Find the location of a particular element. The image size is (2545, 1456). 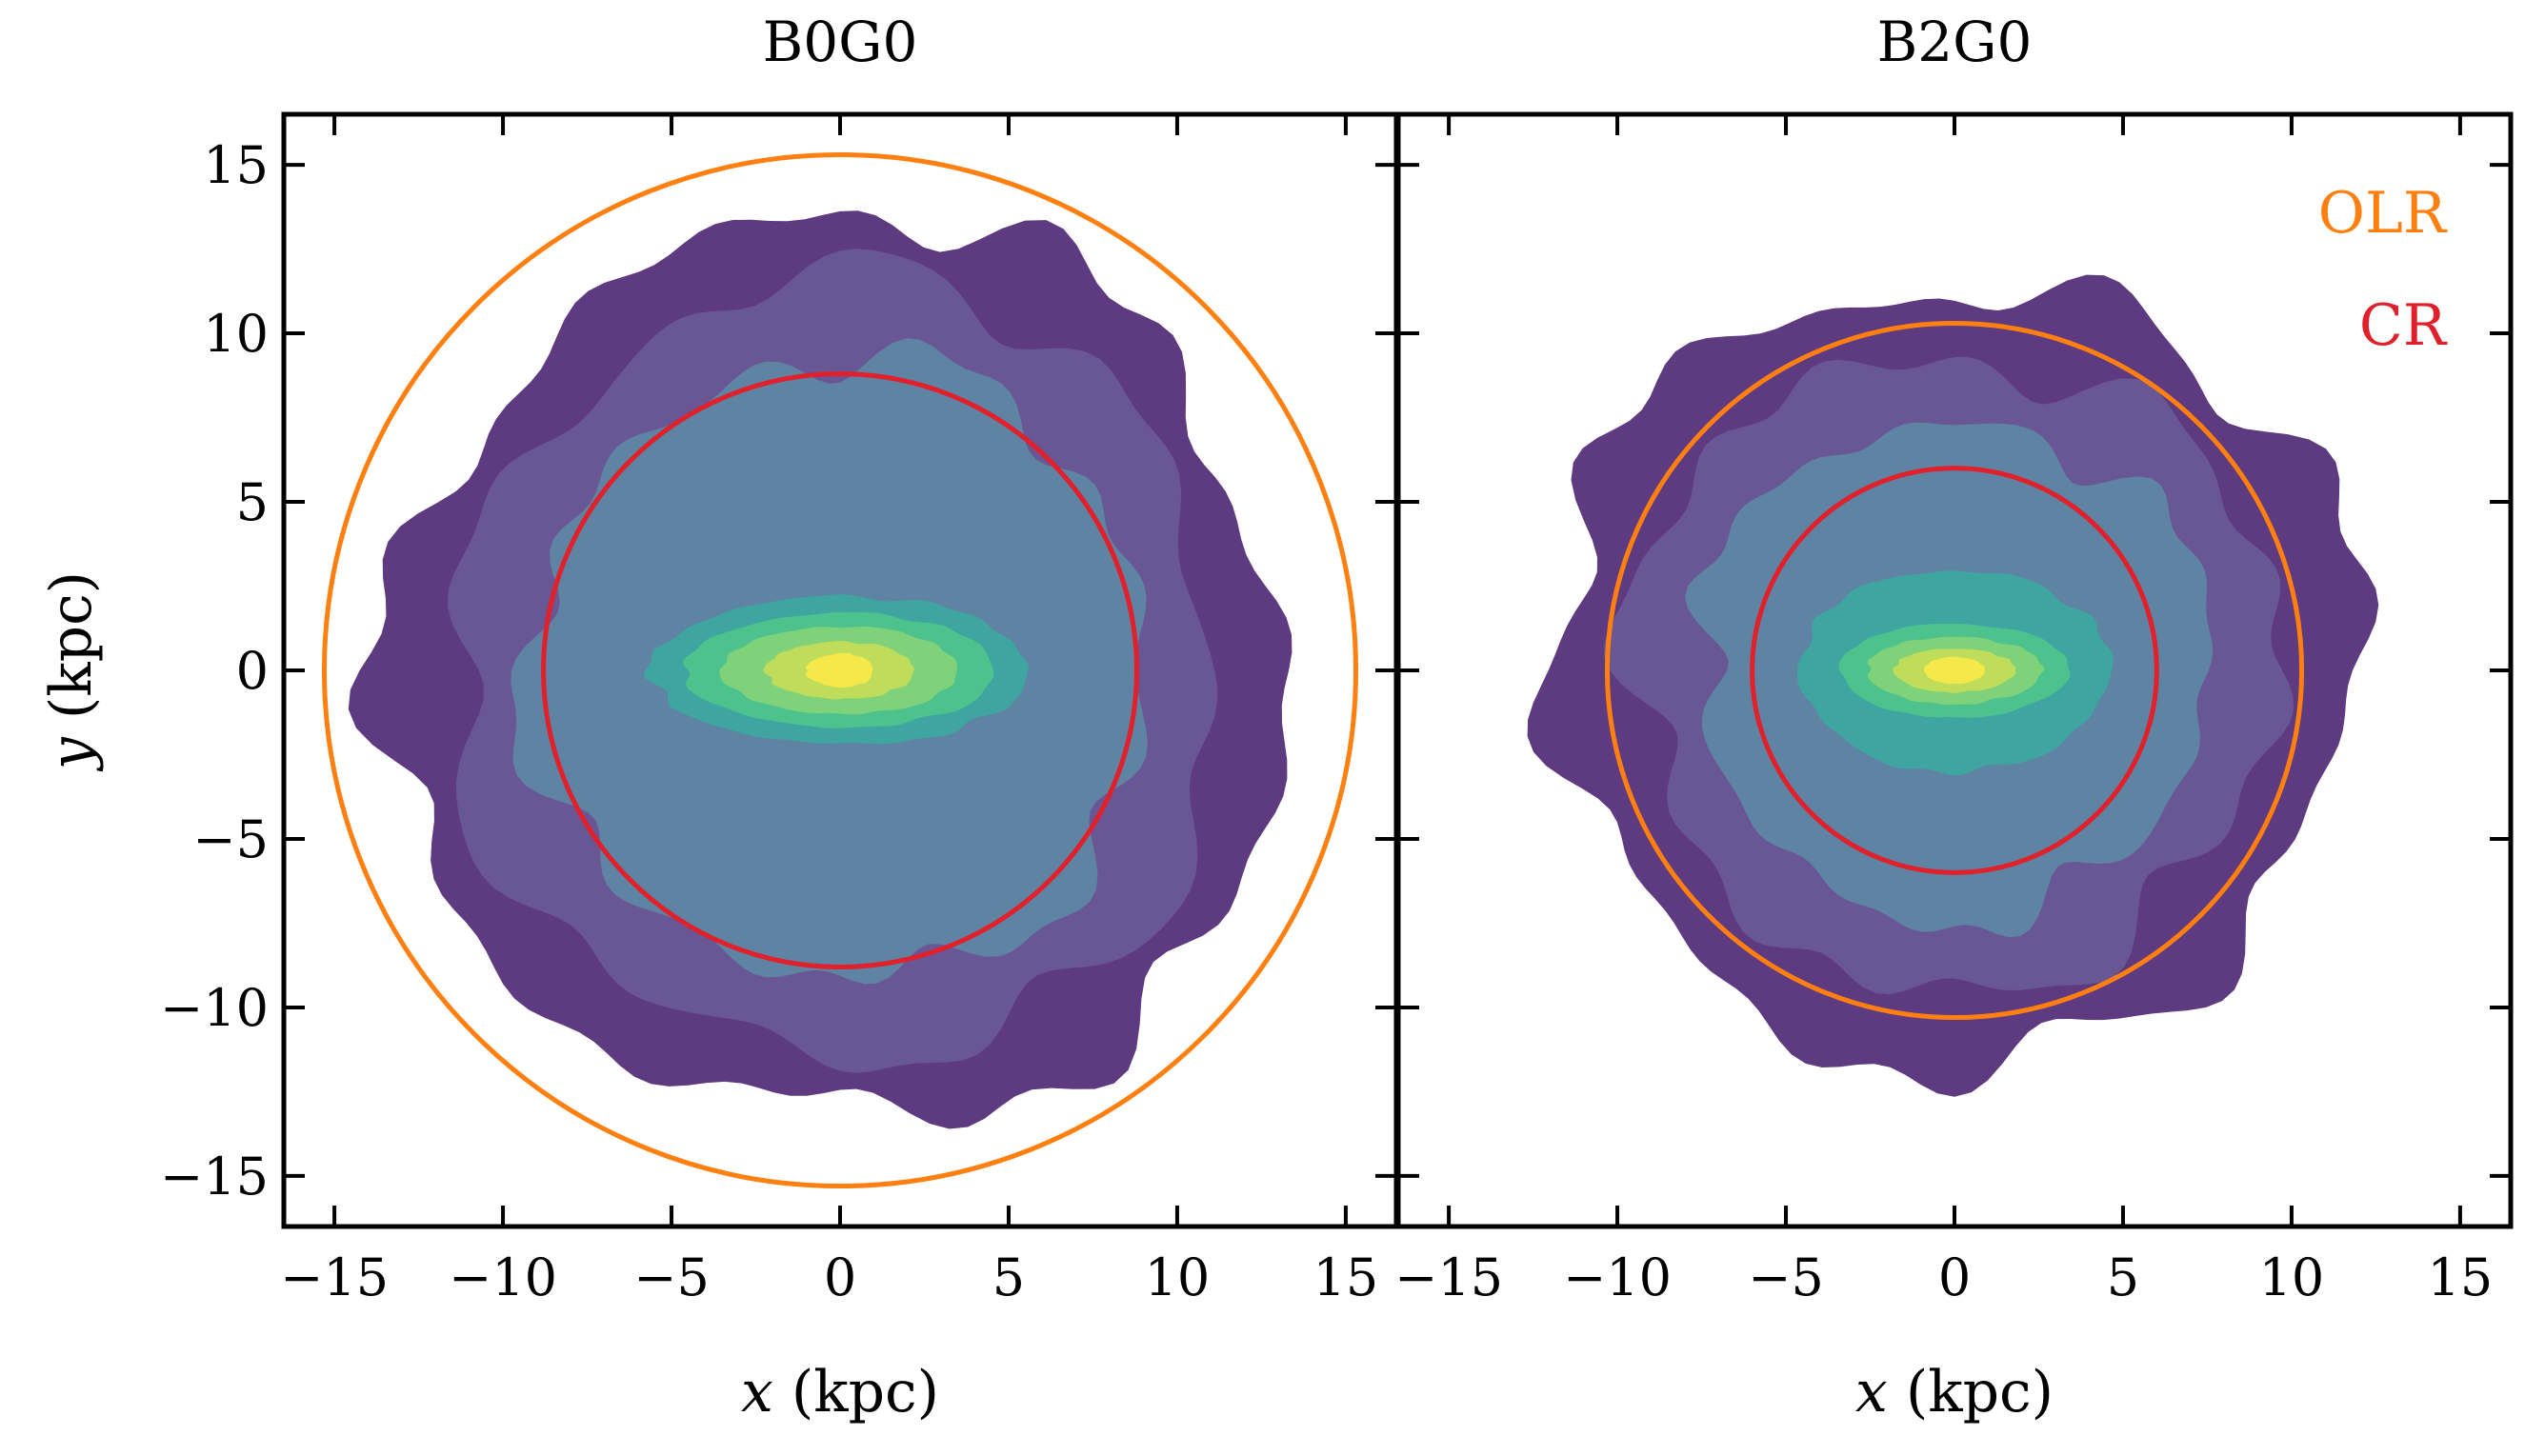

y-tick-labels: −15 −10 −5 0 5 10 15 is located at coordinates (214, 671).